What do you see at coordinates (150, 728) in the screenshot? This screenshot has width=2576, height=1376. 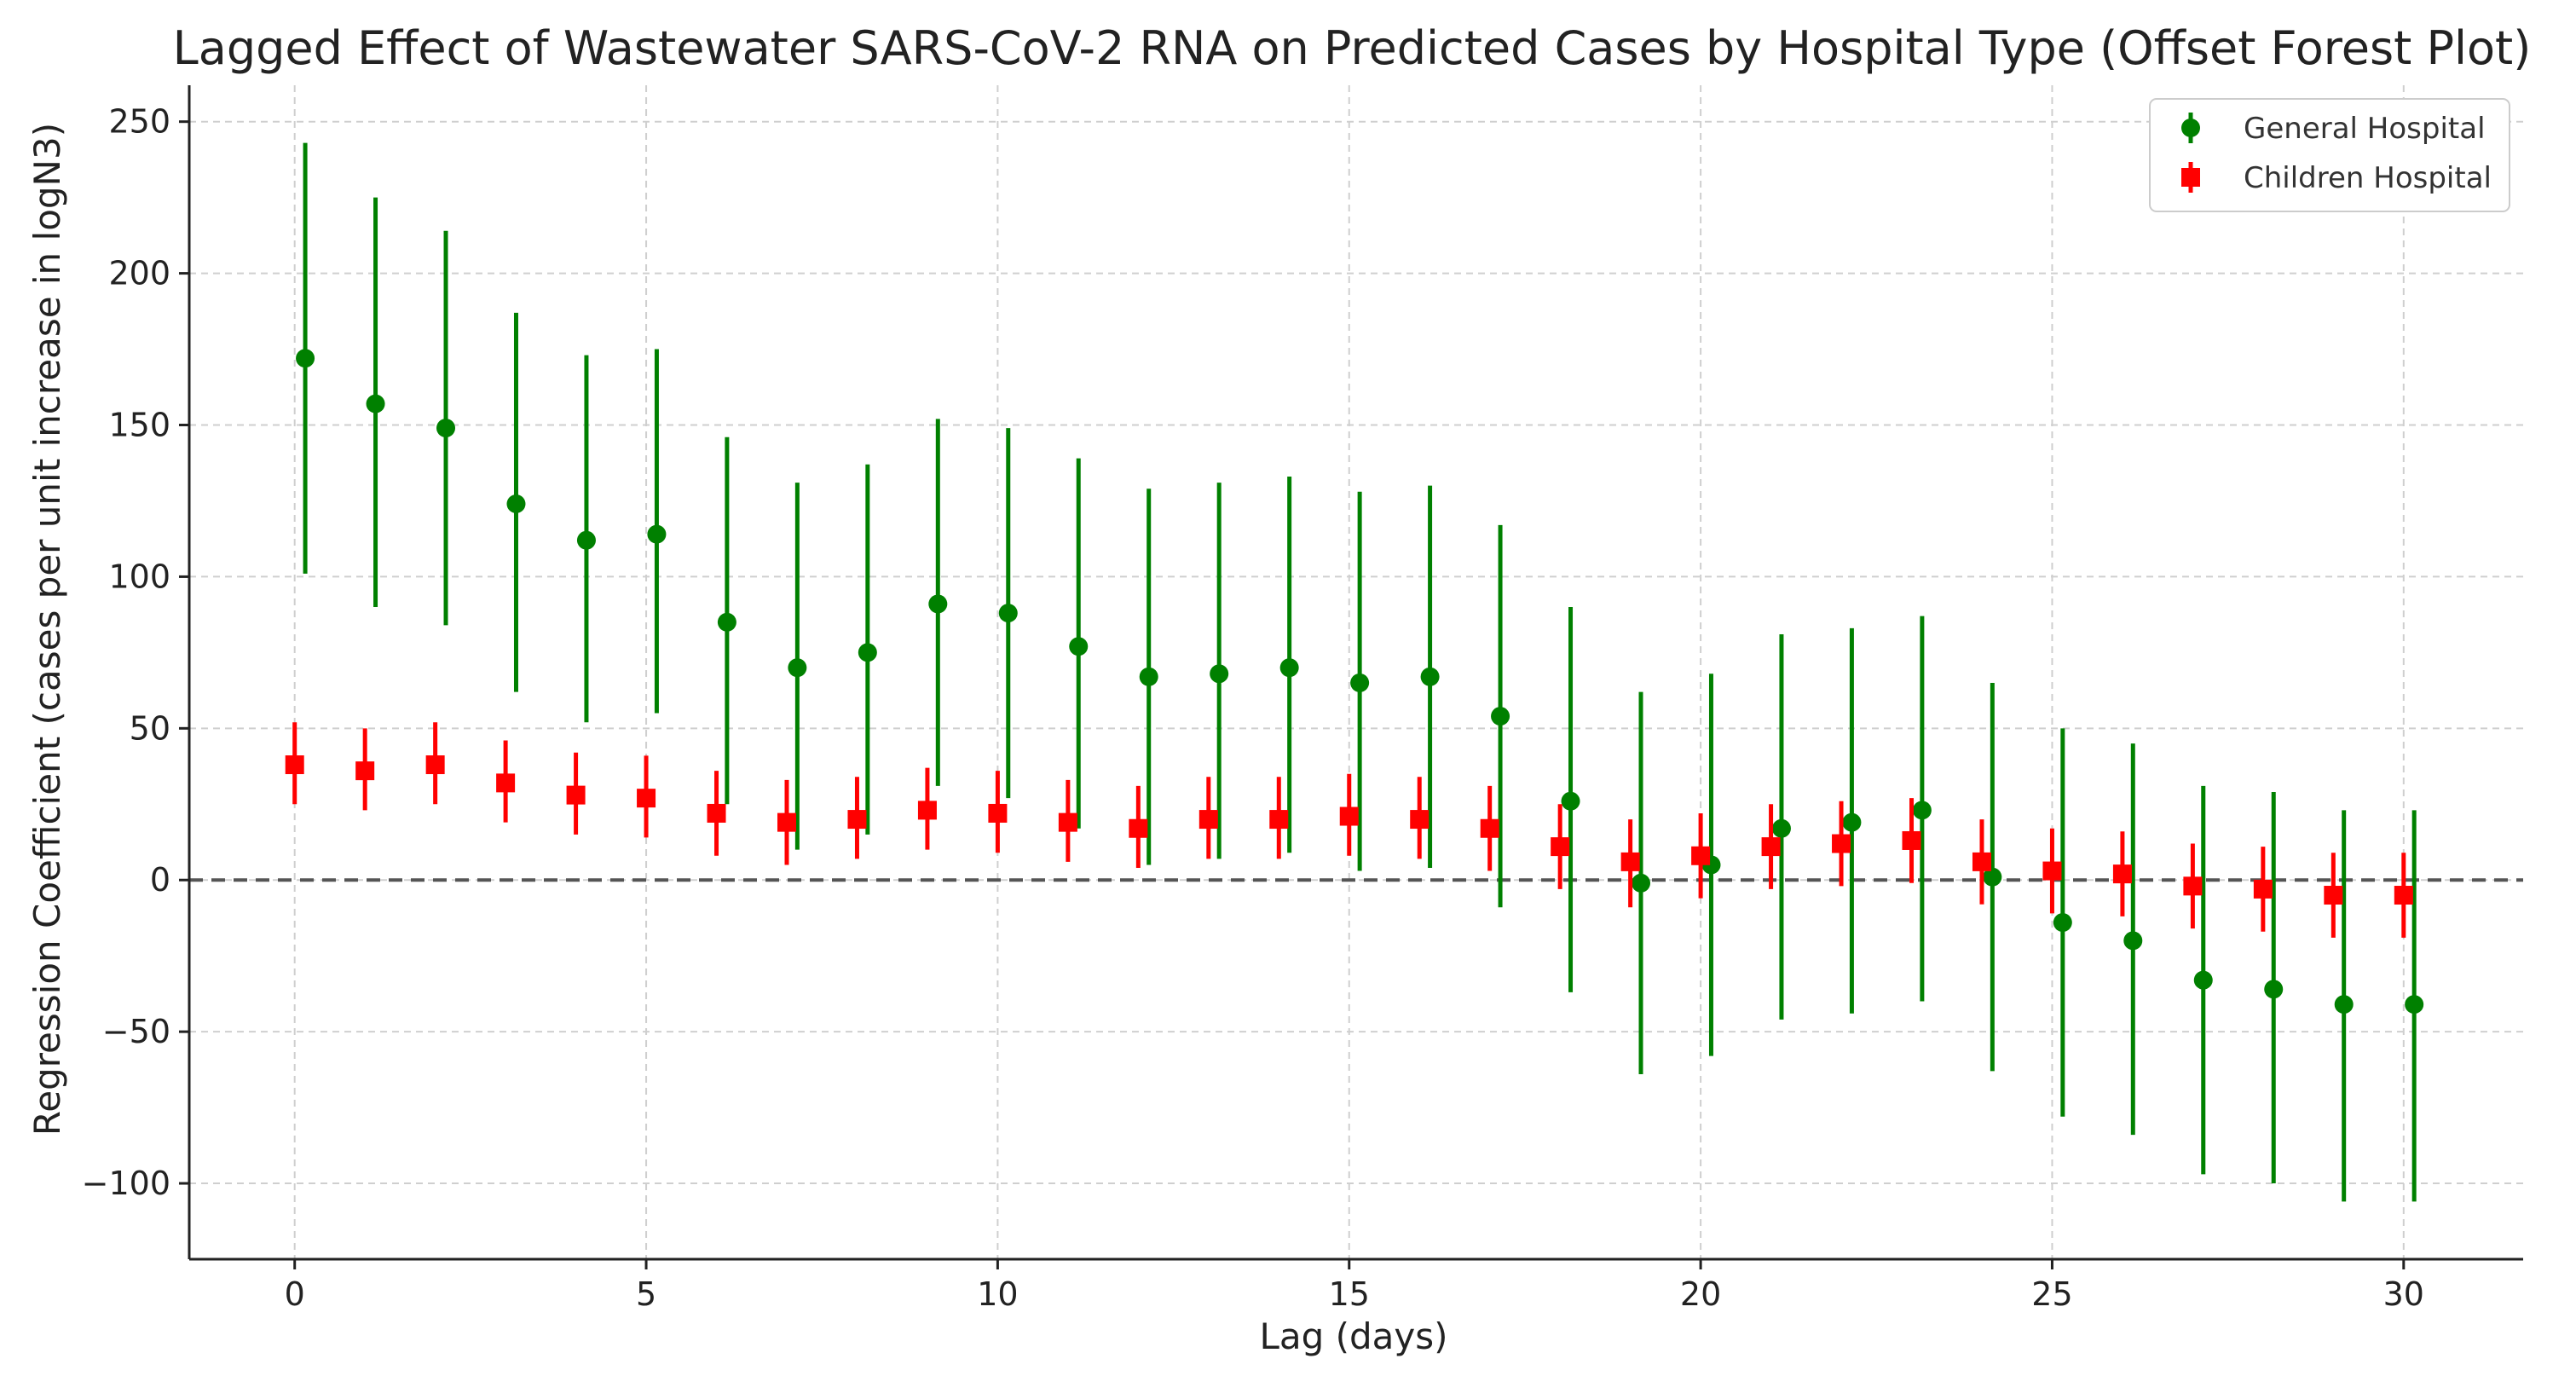 I see `y-tick-label-50: 50` at bounding box center [150, 728].